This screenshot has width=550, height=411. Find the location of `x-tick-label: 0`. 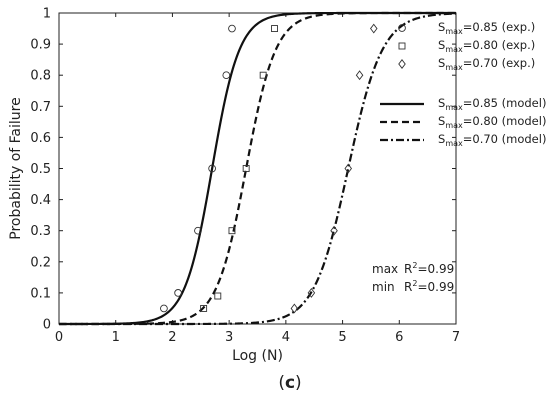

x-tick-label: 0 is located at coordinates (59, 337).